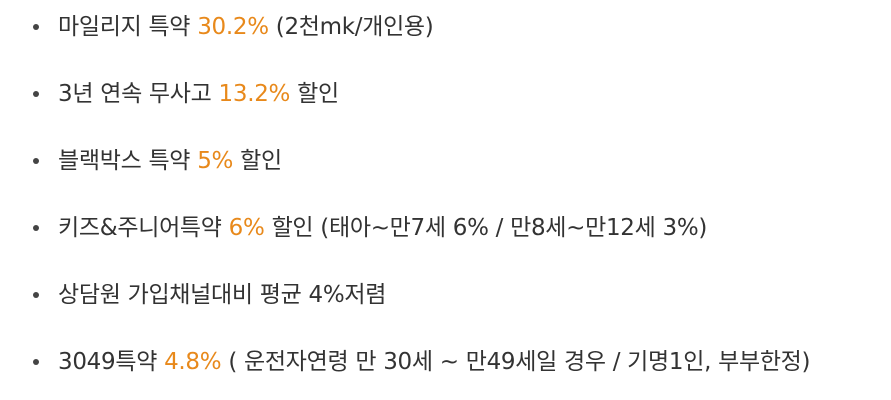  Describe the element at coordinates (486, 228) in the screenshot. I see `item-note: 할인 (태아~만7세 6% / 만8세~만12세 3%)` at that location.